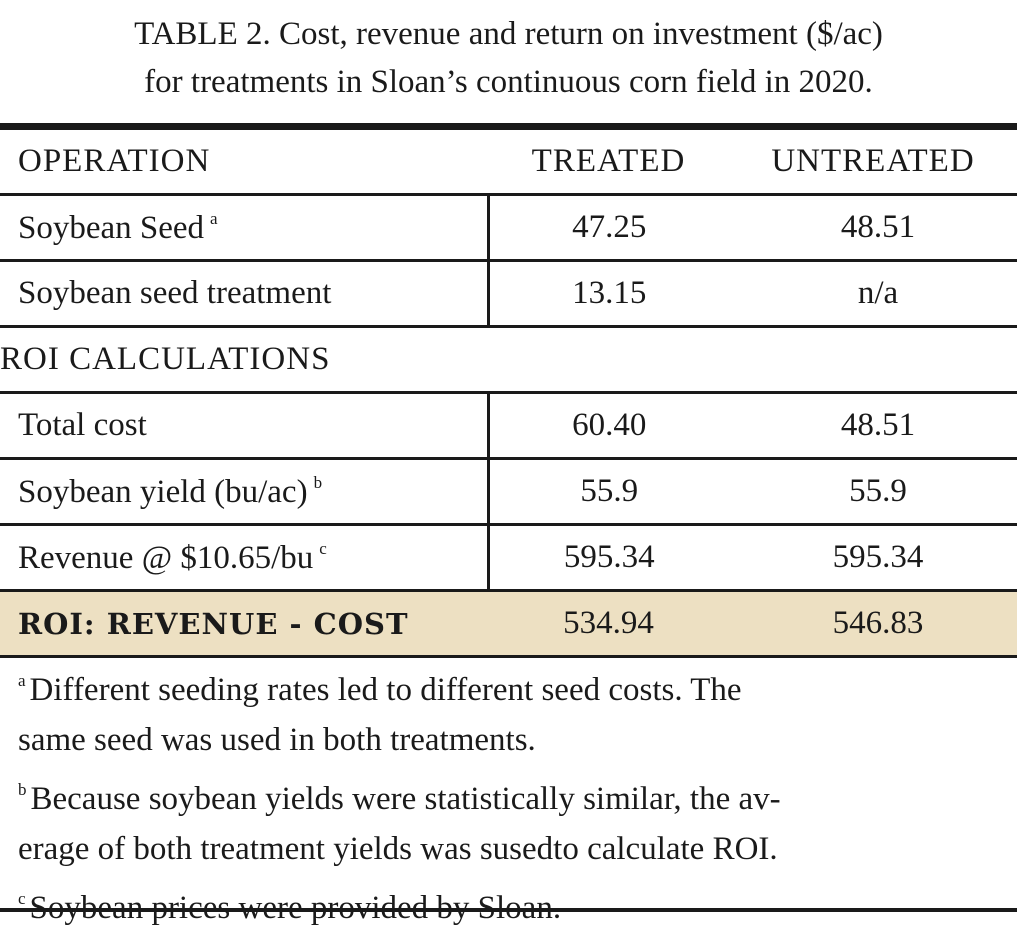 This screenshot has width=1017, height=933. Describe the element at coordinates (245, 558) in the screenshot. I see `row-label: Revenue @ $10.65/bu c` at that location.